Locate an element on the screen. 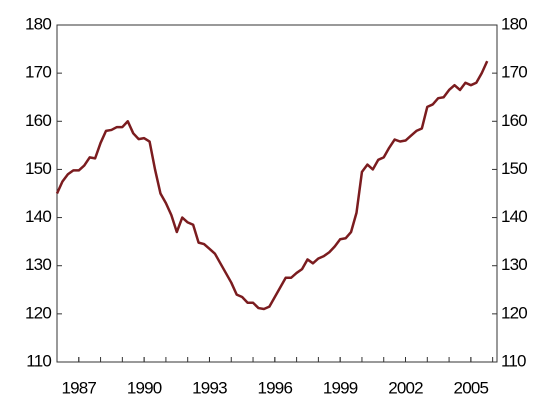 This screenshot has width=535, height=417. x-tick-label: 1993 is located at coordinates (209, 387).